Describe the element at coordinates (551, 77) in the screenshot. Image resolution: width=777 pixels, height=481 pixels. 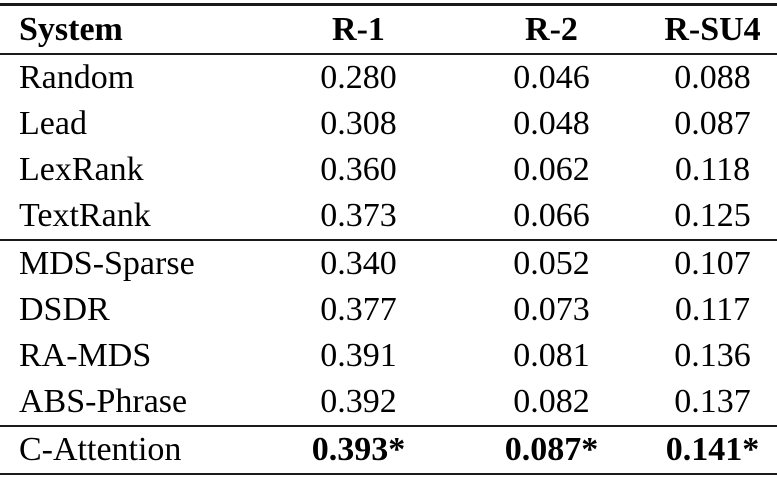
I see `cell-r2: 0.046` at that location.